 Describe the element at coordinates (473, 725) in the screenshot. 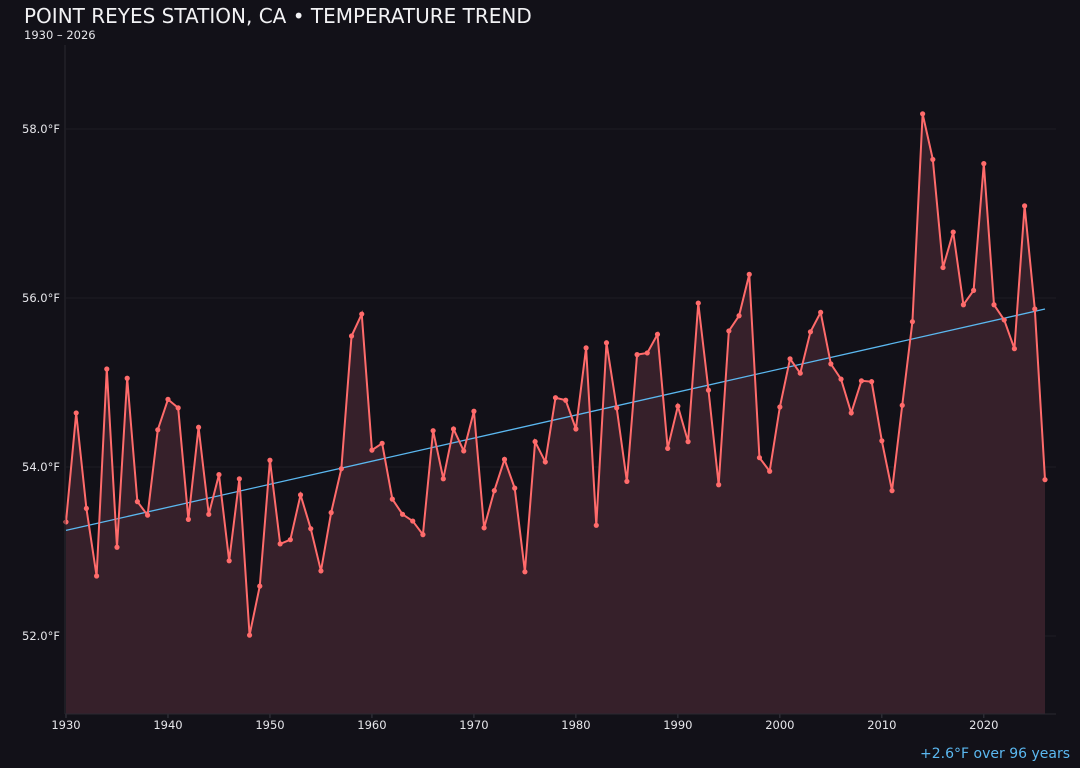

I see `x-tick-label: 1970` at that location.